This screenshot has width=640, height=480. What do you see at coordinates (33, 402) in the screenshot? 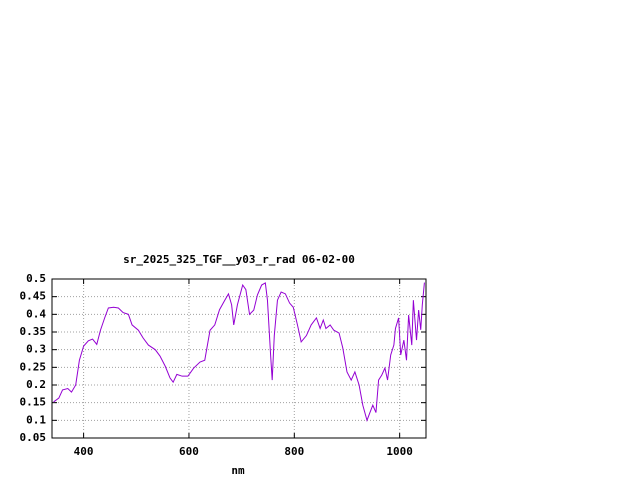
I see `y-tick-label: 0.15` at bounding box center [33, 402].